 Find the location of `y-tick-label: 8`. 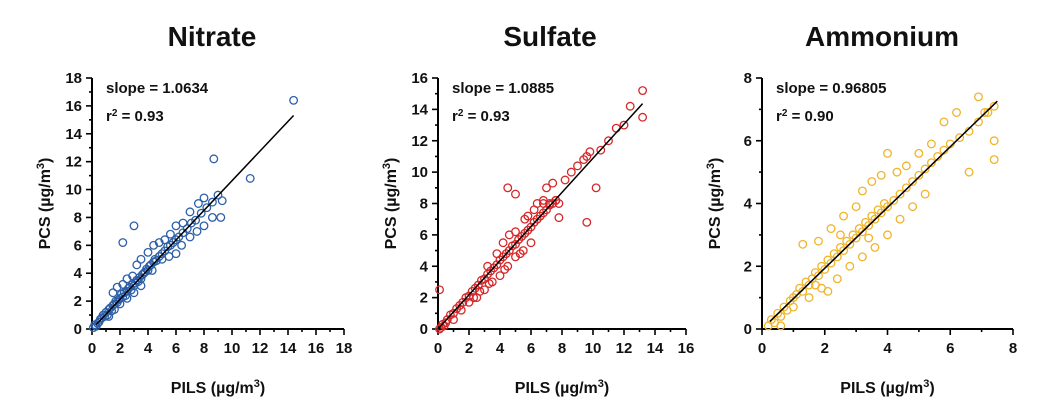

y-tick-label: 8 is located at coordinates (748, 78).